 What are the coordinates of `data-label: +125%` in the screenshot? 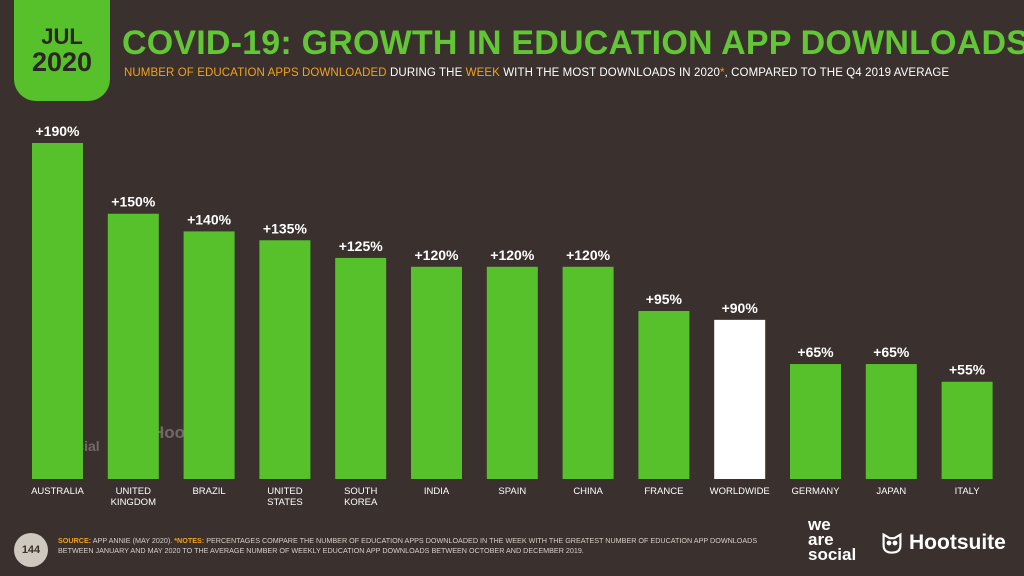 It's located at (361, 246).